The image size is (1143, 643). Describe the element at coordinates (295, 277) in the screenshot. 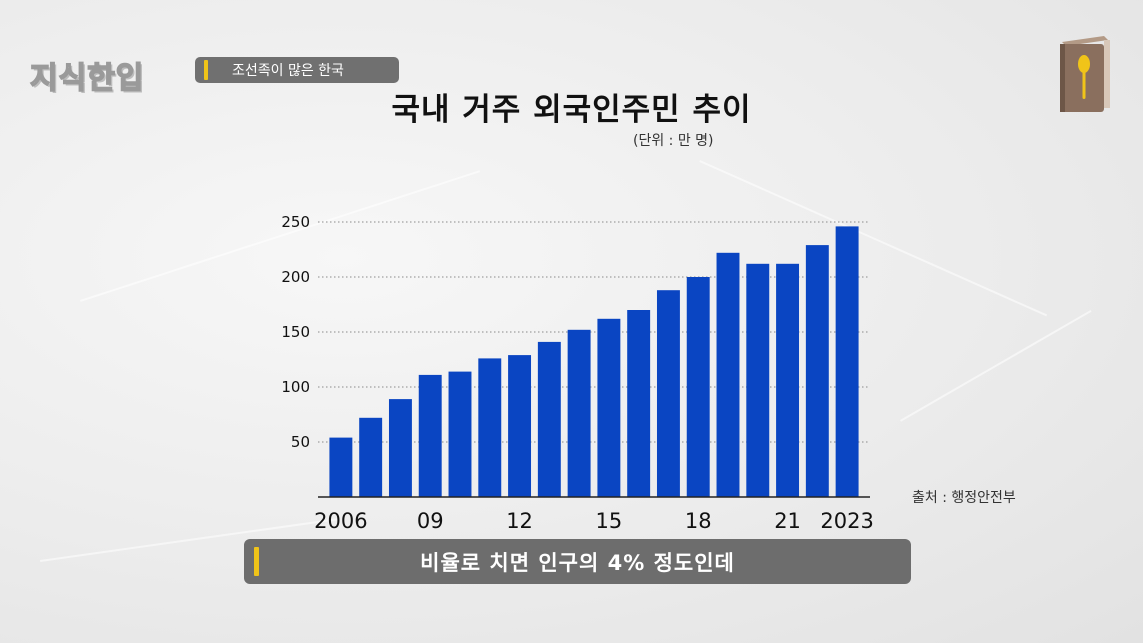

I see `y-tick-label: 200` at that location.